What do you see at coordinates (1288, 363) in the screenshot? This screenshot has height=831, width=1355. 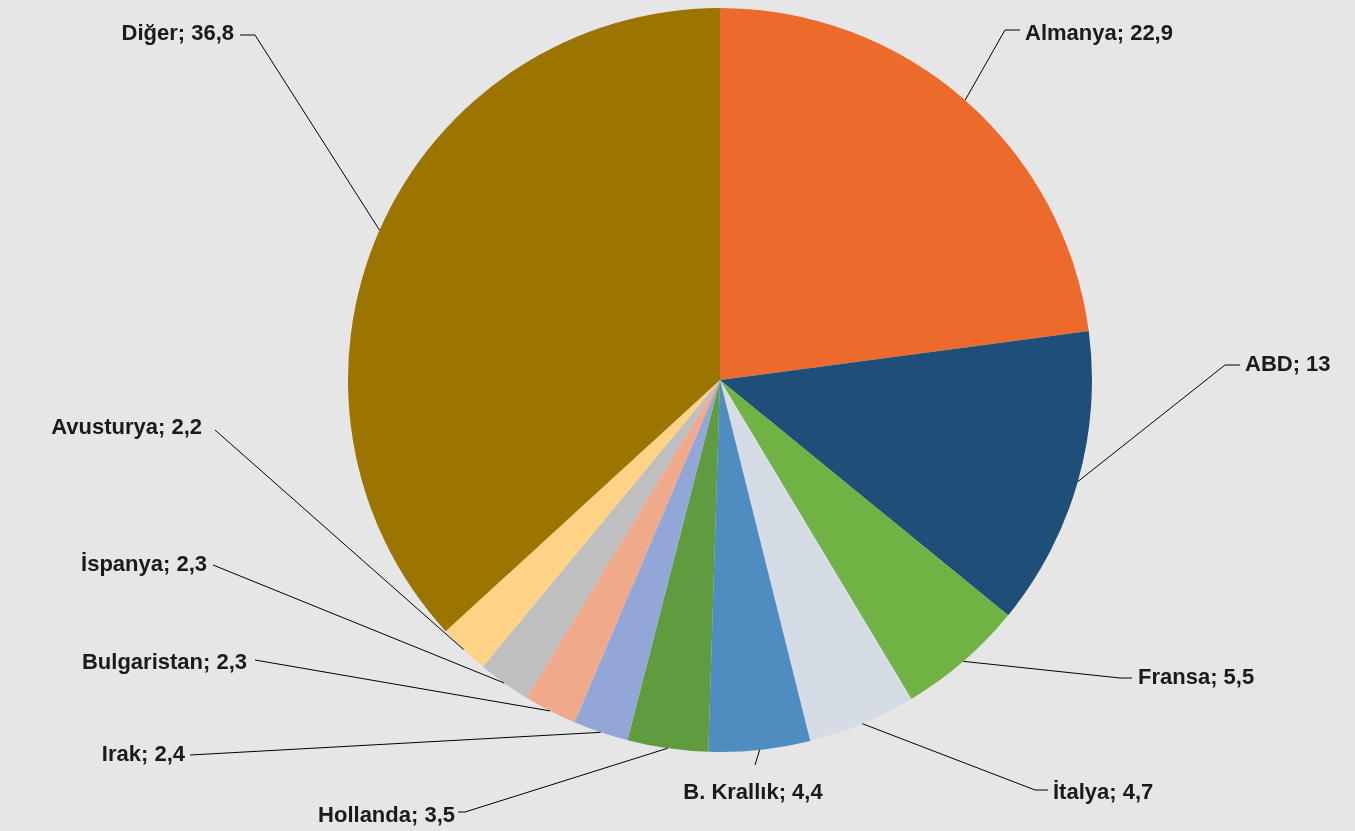 I see `slice-label: ABD; 13` at bounding box center [1288, 363].